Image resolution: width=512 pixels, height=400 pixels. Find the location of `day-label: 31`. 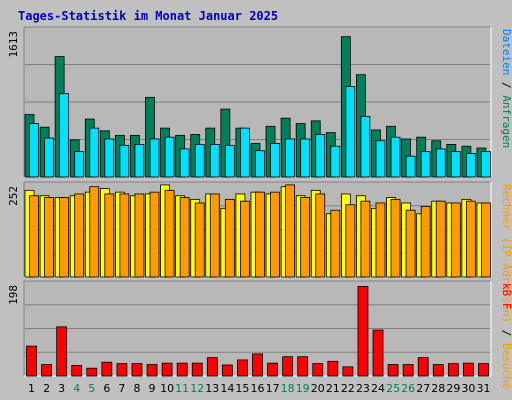

day-label: 31 is located at coordinates (483, 388).